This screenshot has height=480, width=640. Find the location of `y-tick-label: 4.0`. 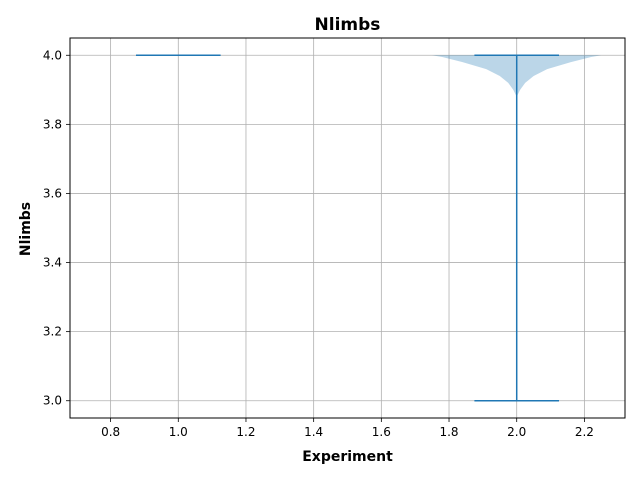

y-tick-label: 4.0 is located at coordinates (52, 55).